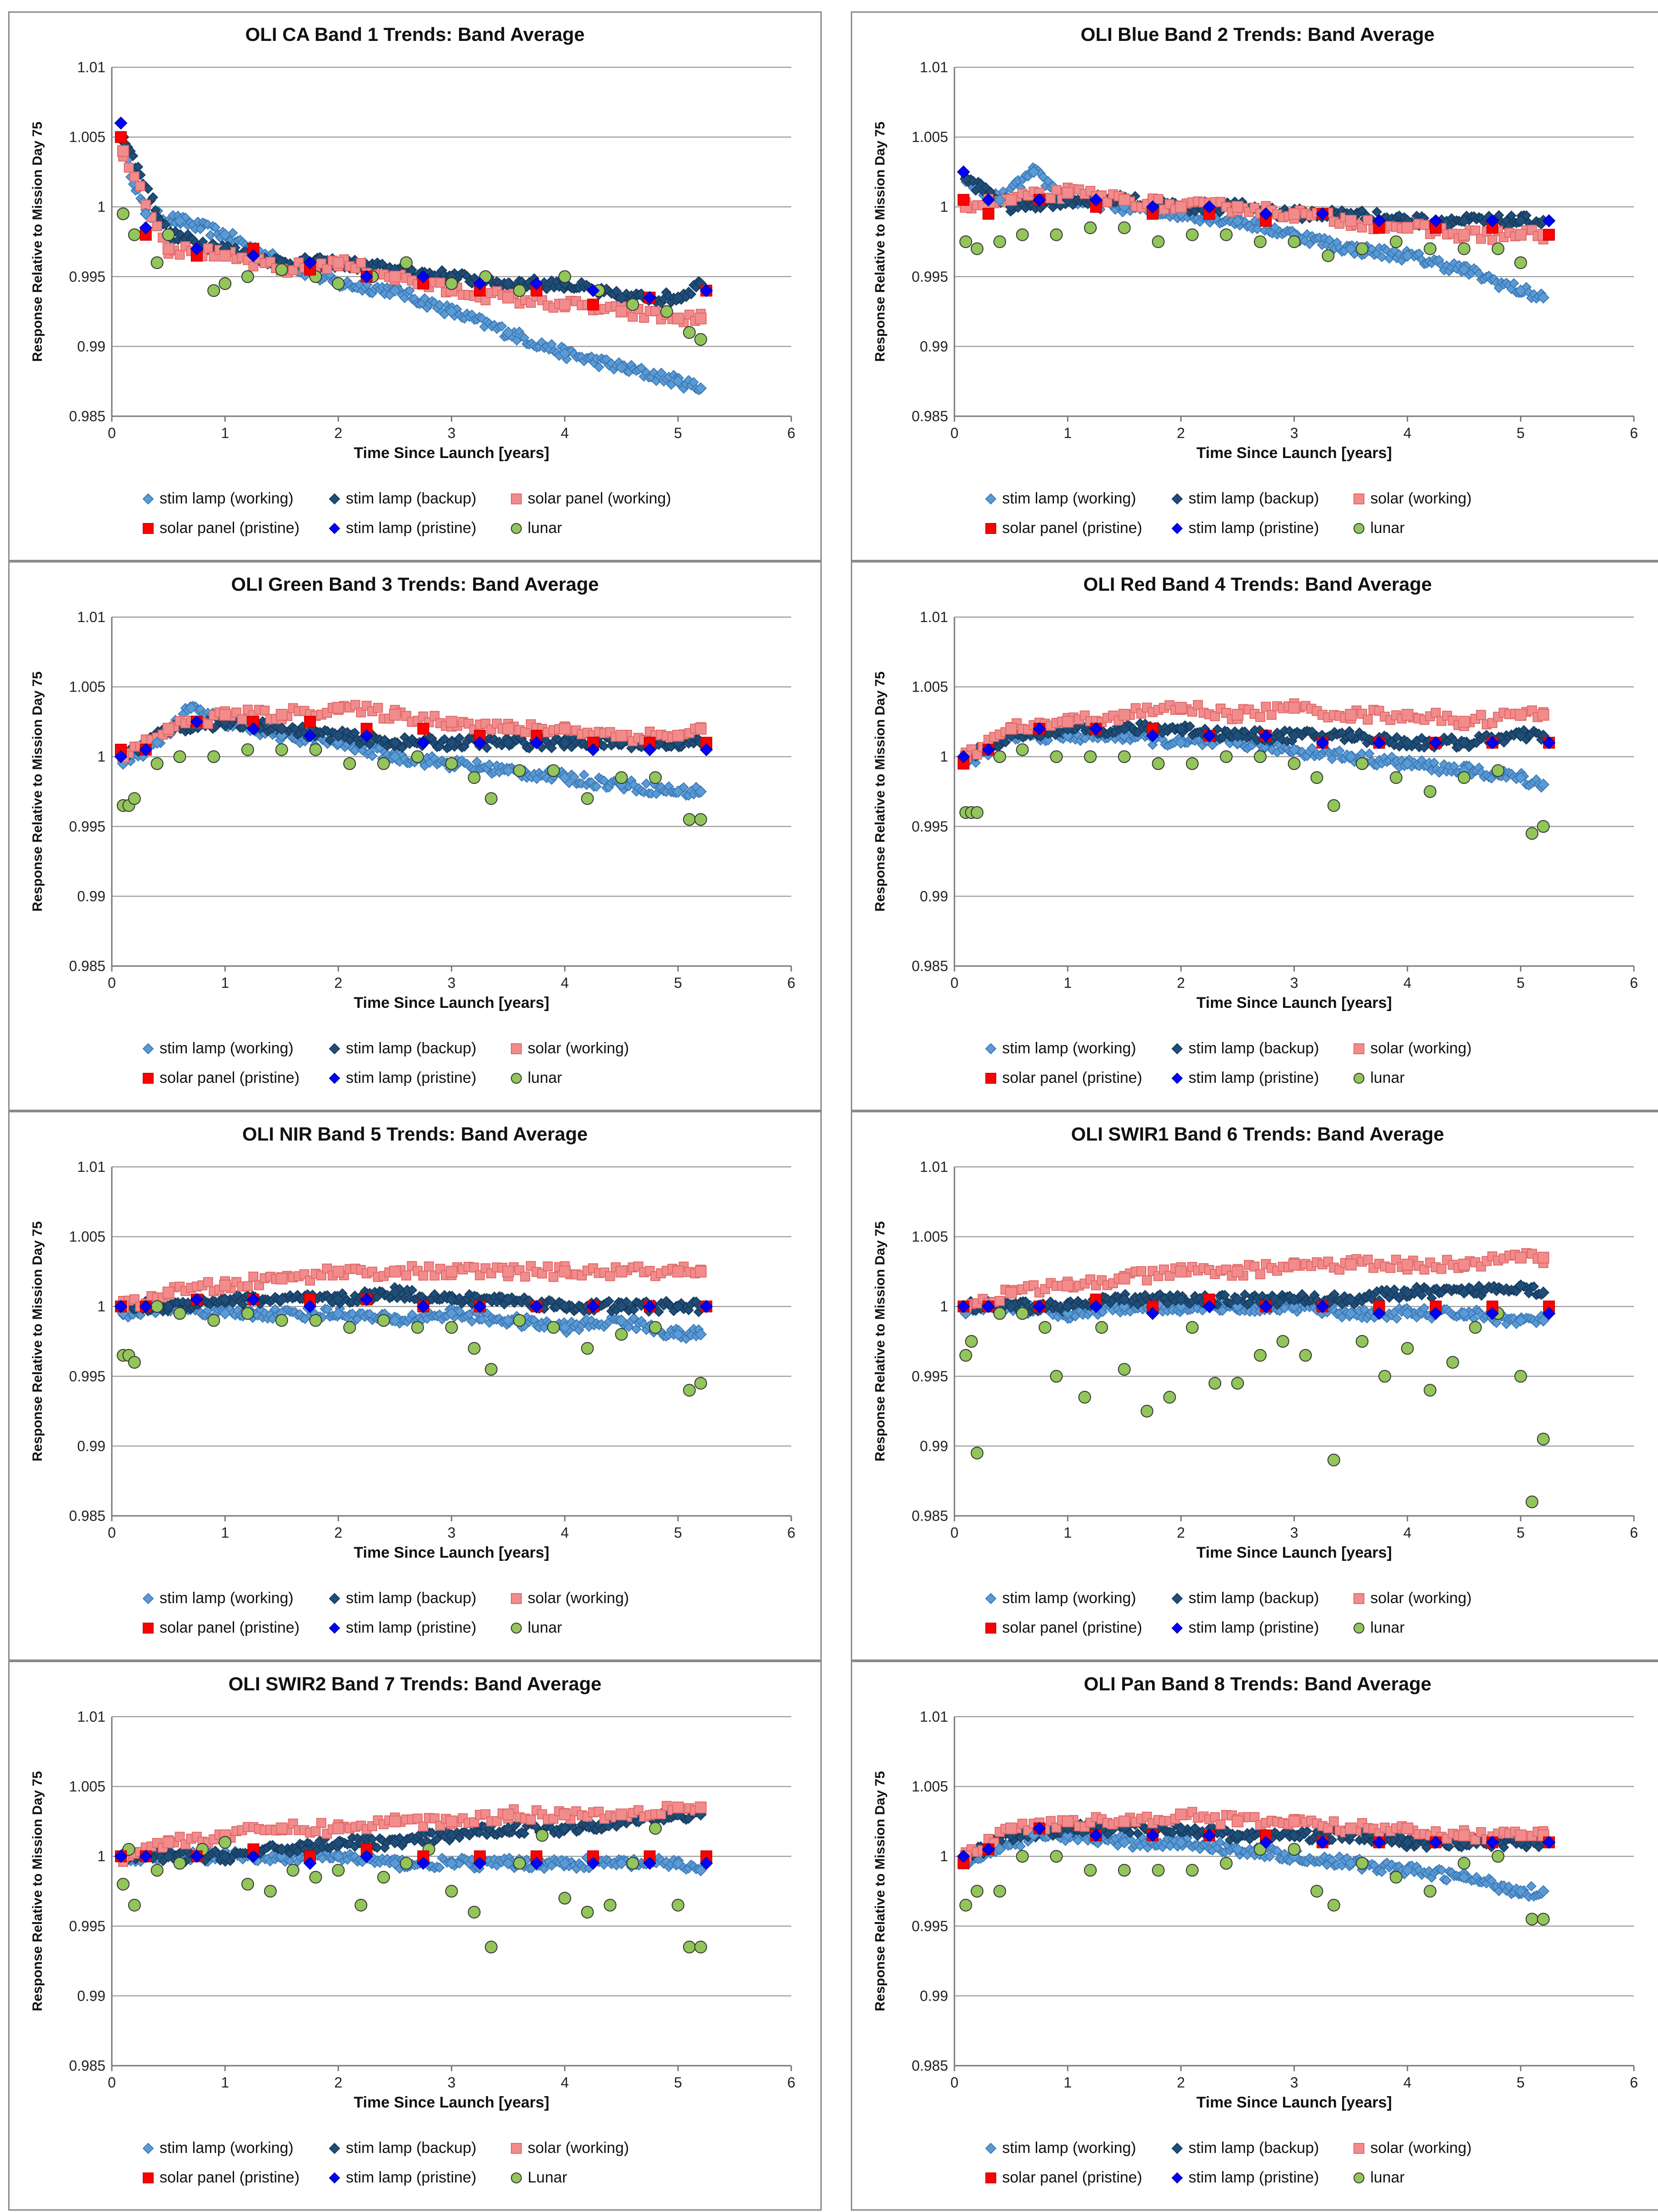  I want to click on legend-label: solar (working), so click(1421, 1048).